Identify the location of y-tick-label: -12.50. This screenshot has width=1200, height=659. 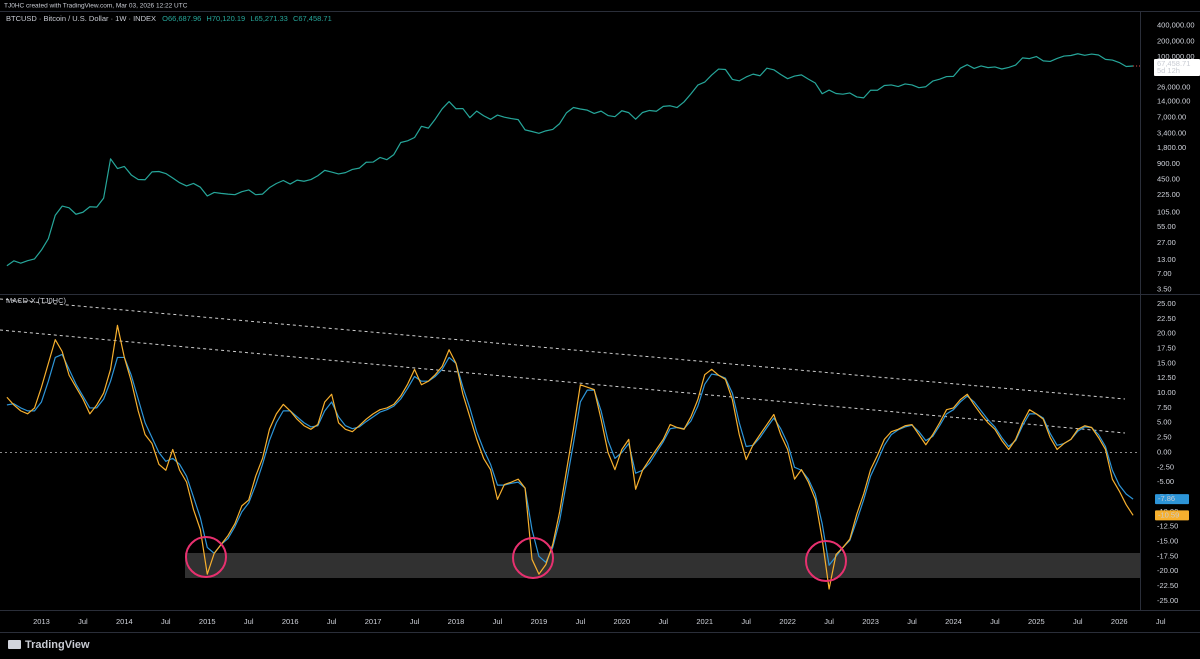
(1167, 526).